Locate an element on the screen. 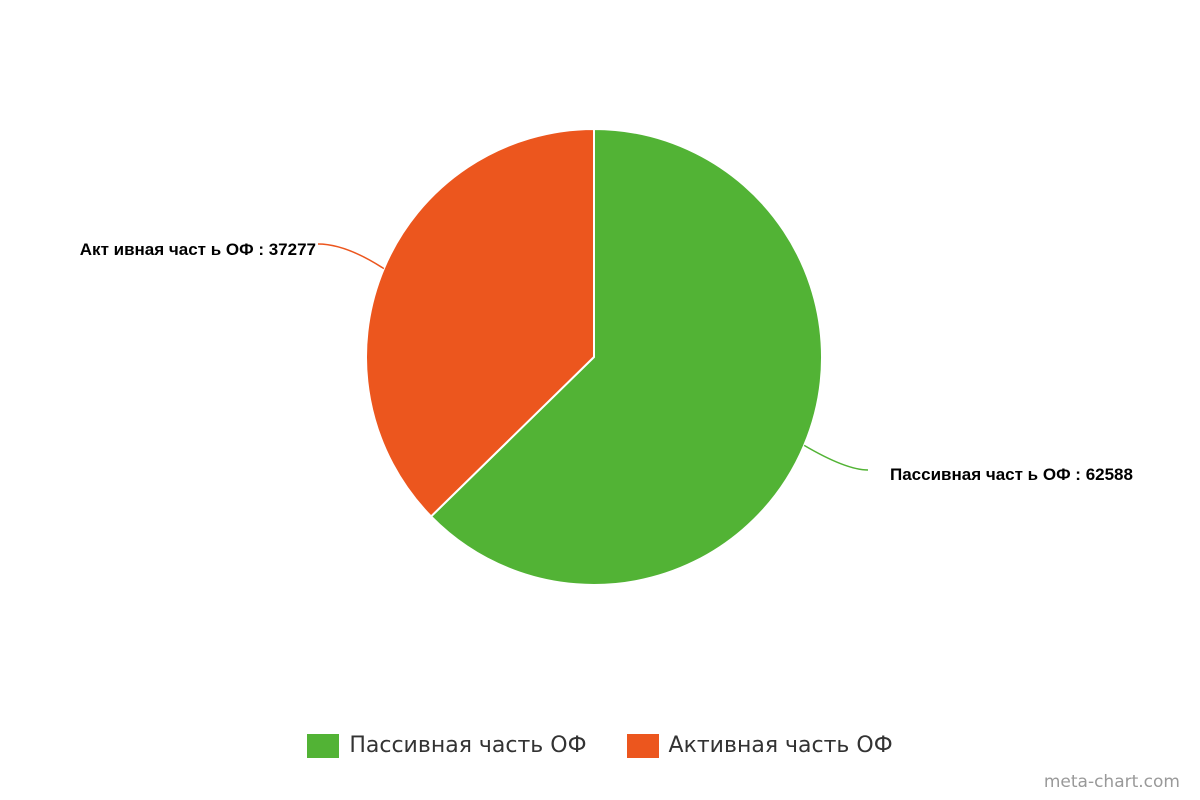 Image resolution: width=1200 pixels, height=800 pixels. legend-item-passive: Пассивная часть ОФ is located at coordinates (447, 745).